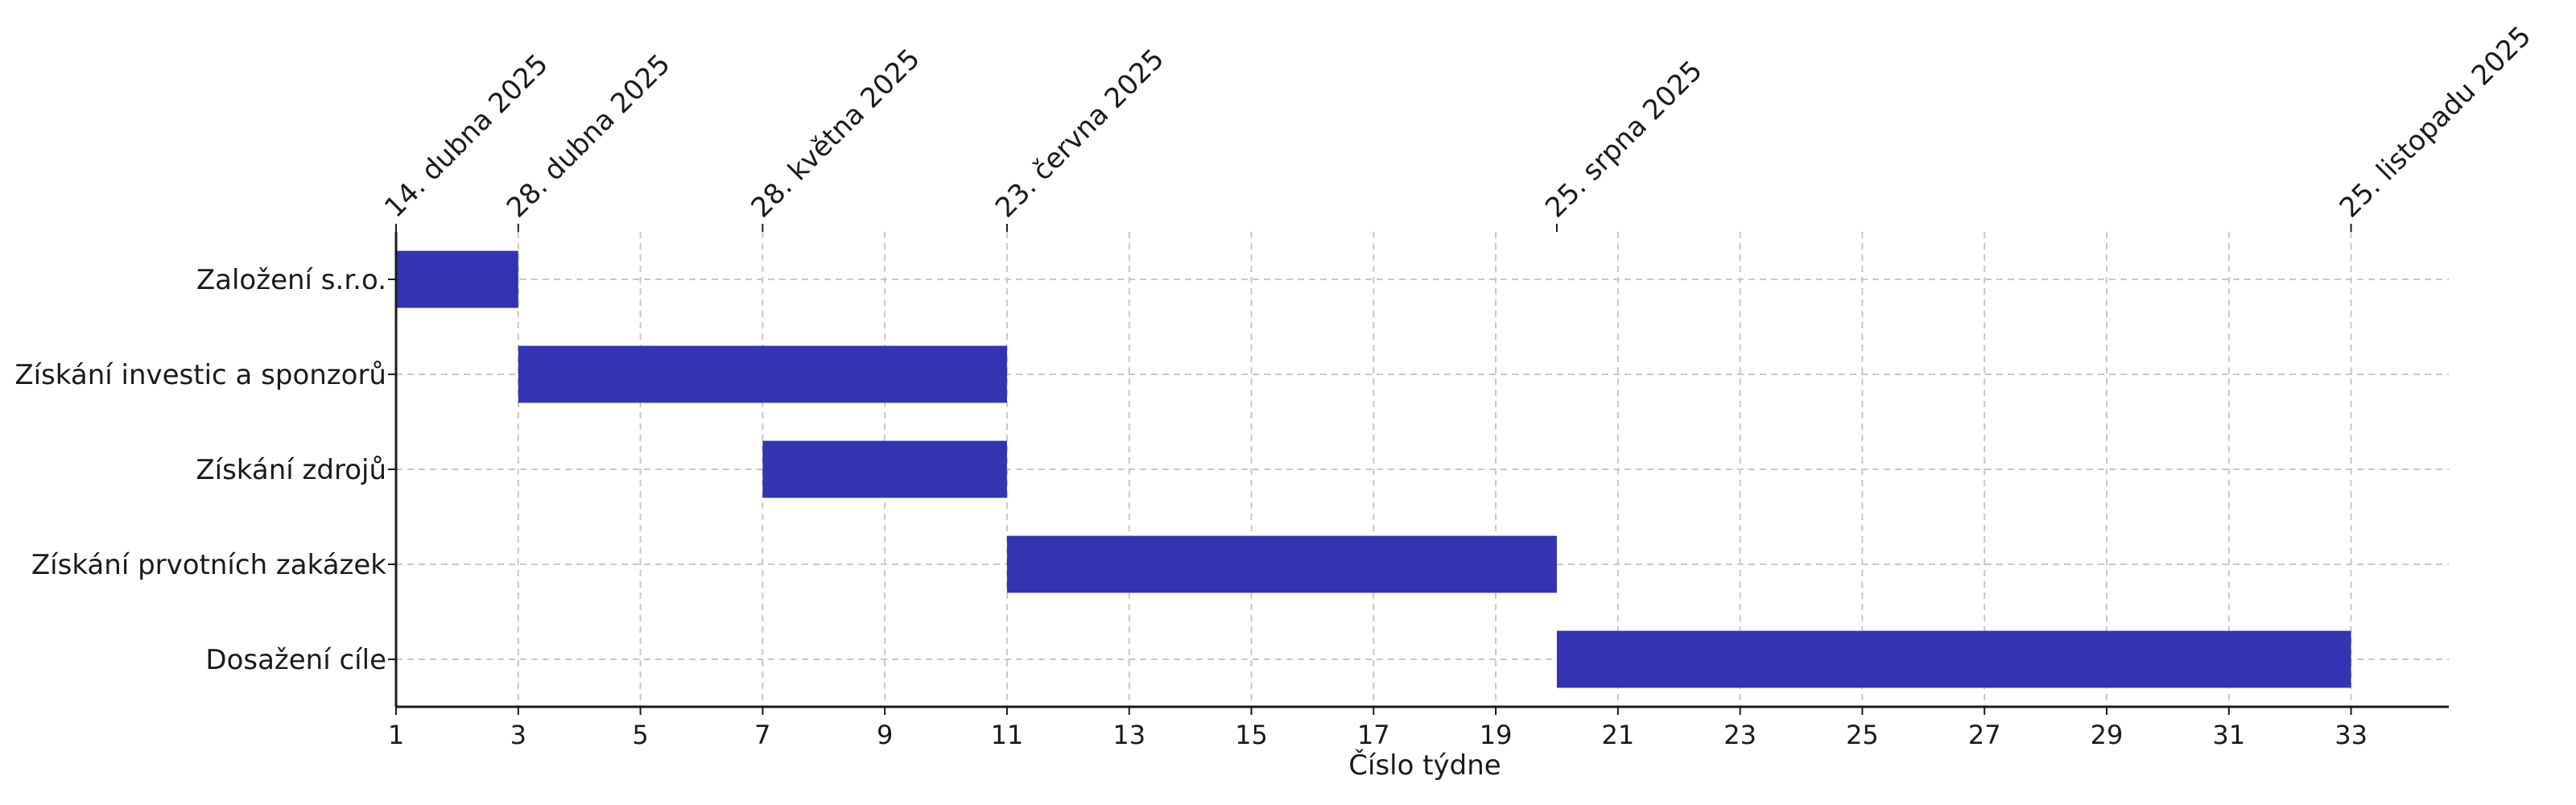  I want to click on x-tick-label: 15, so click(1251, 735).